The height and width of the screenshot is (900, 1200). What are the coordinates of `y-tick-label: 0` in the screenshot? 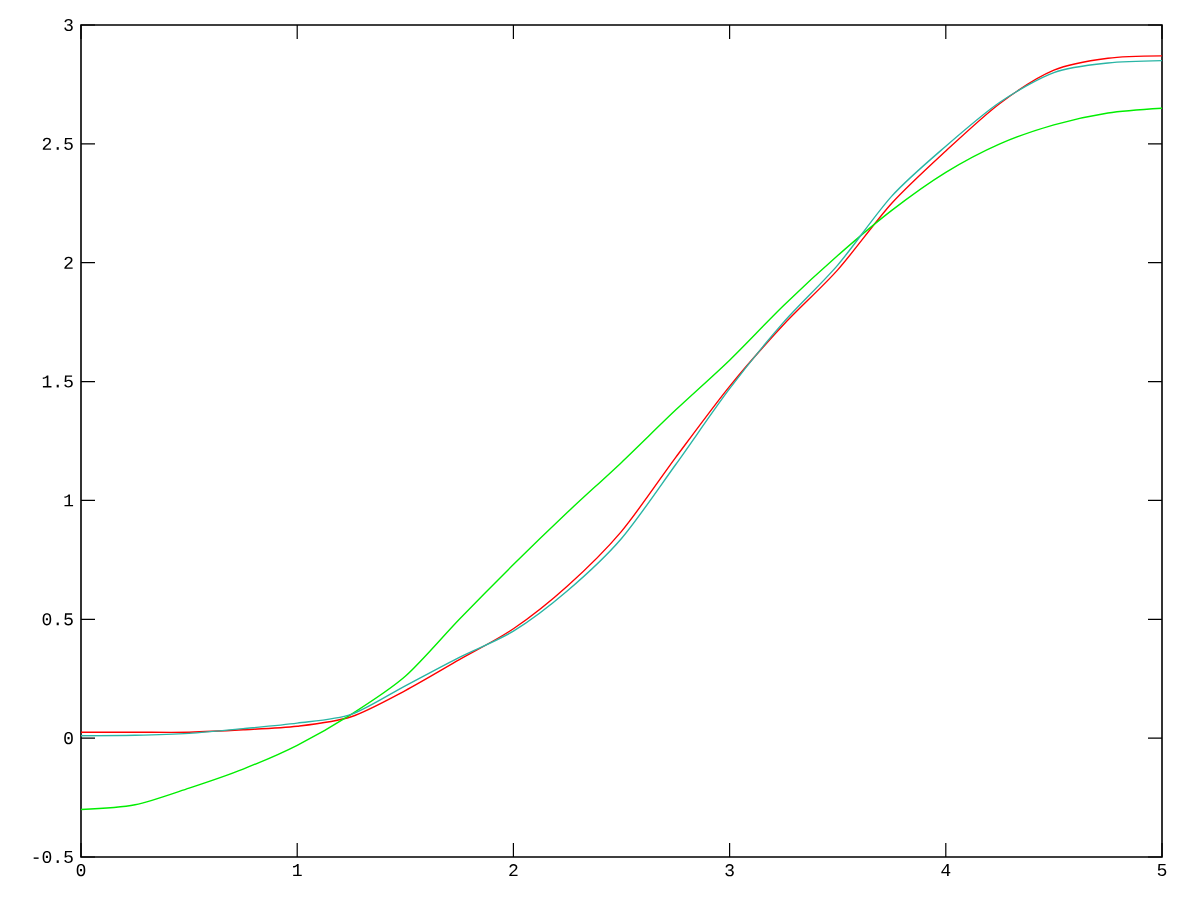 It's located at (68, 738).